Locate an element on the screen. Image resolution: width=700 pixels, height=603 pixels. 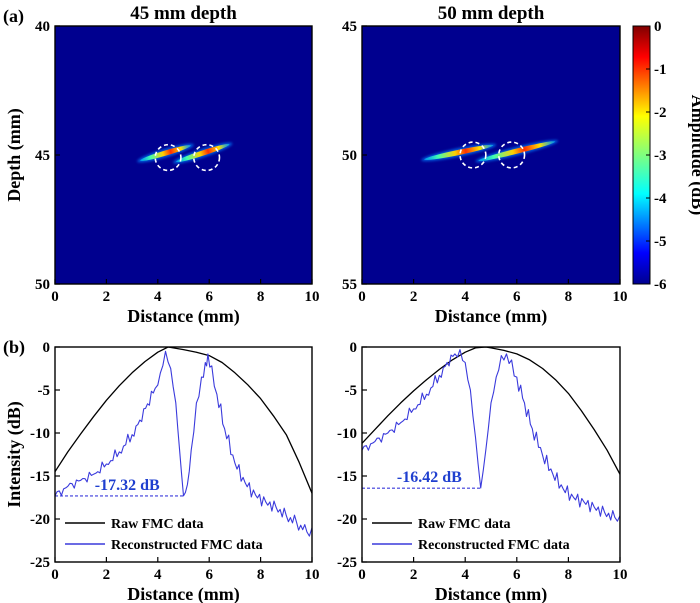
panel-label-b: (b) is located at coordinates (14, 347).